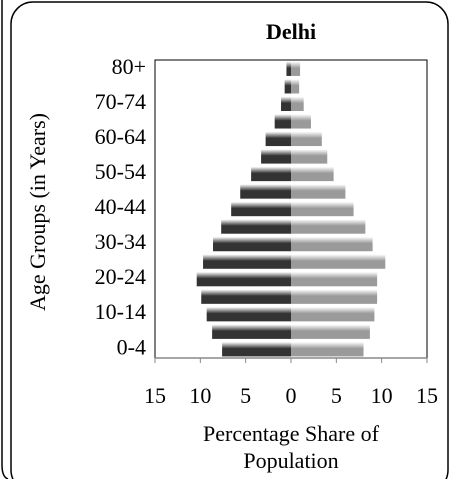 The image size is (451, 479). What do you see at coordinates (131, 346) in the screenshot?
I see `y-tick-label: 0-4` at bounding box center [131, 346].